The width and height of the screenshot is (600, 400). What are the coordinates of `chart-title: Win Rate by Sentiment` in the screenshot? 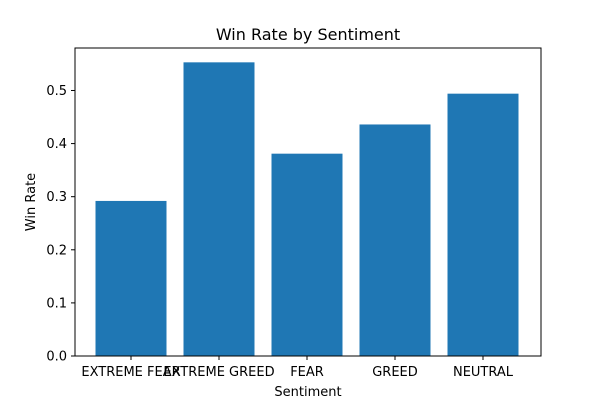 It's located at (308, 34).